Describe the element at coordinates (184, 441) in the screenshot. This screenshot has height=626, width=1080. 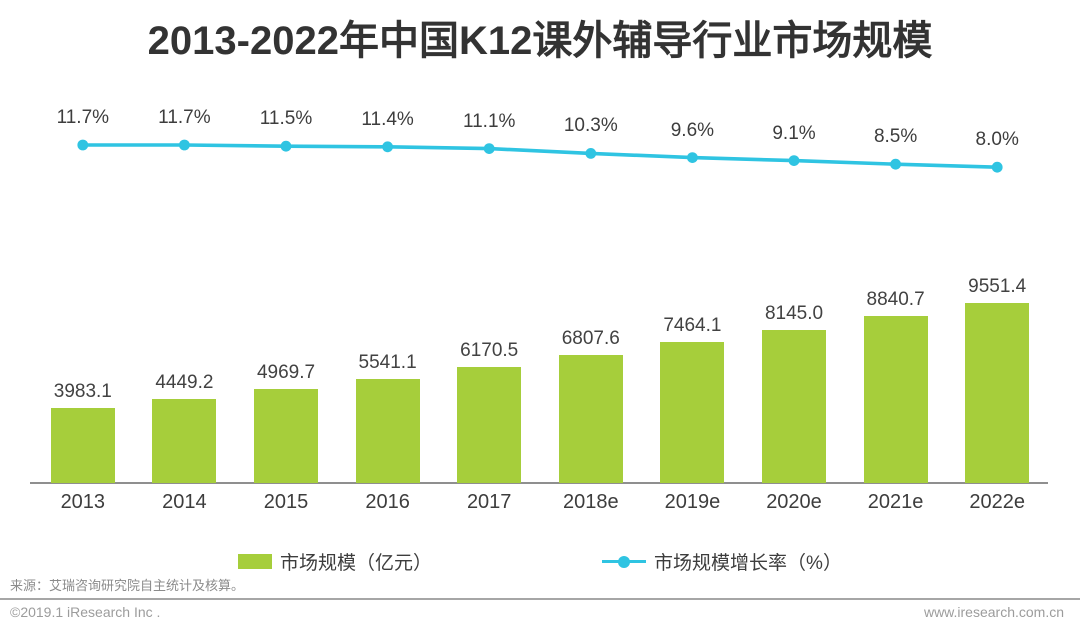
I see `bar-2014` at that location.